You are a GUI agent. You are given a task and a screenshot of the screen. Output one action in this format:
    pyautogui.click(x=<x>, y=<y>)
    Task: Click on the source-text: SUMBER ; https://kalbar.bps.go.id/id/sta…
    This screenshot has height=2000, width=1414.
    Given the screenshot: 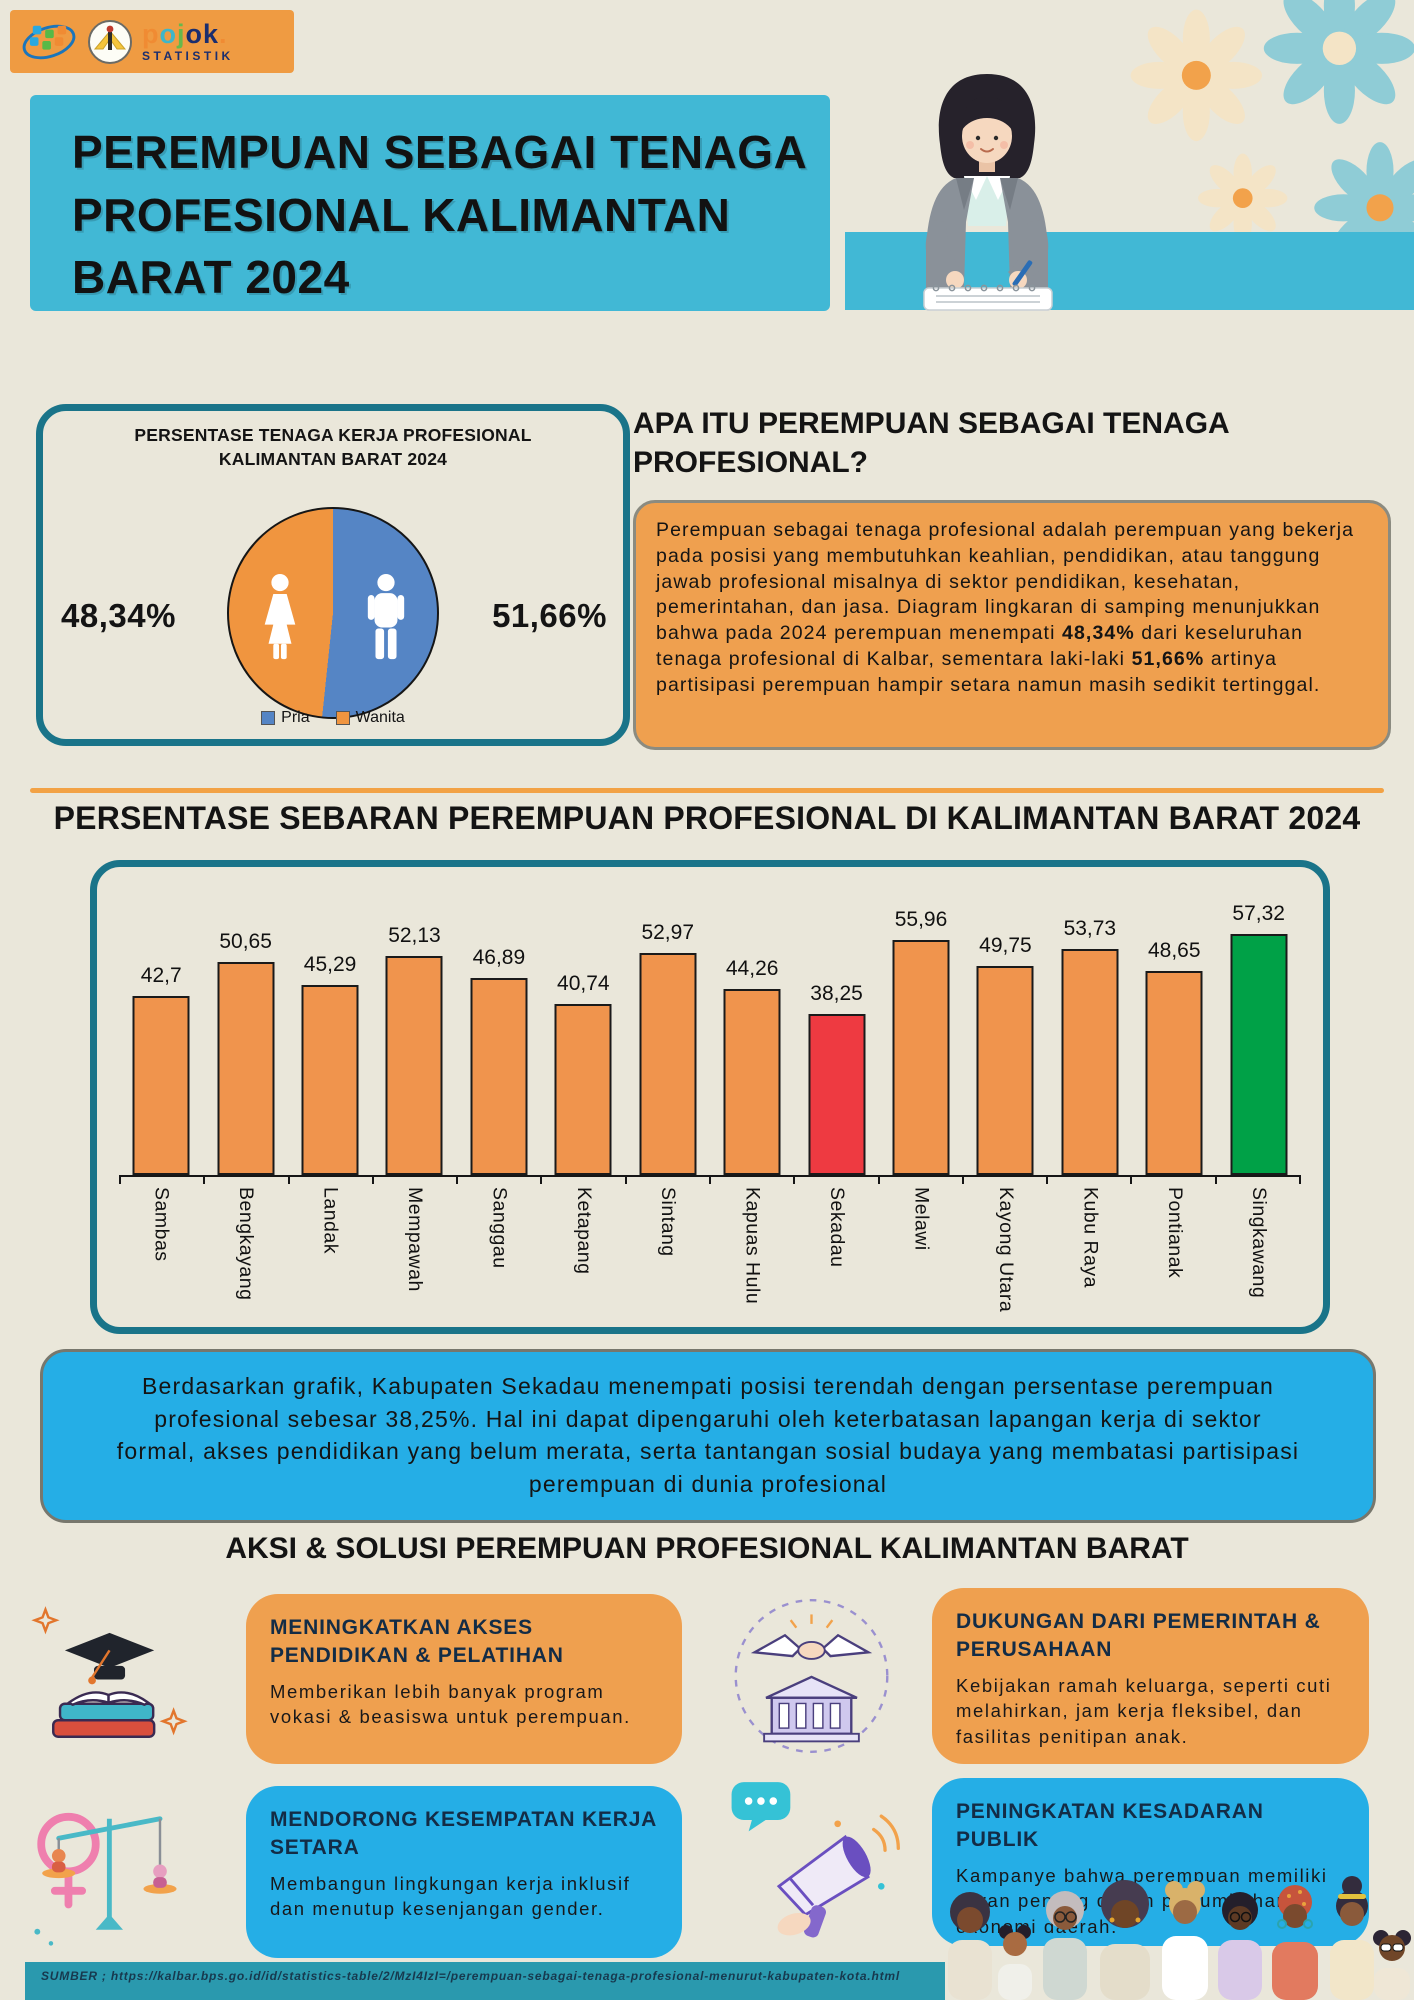 What is the action you would take?
    pyautogui.click(x=470, y=1976)
    